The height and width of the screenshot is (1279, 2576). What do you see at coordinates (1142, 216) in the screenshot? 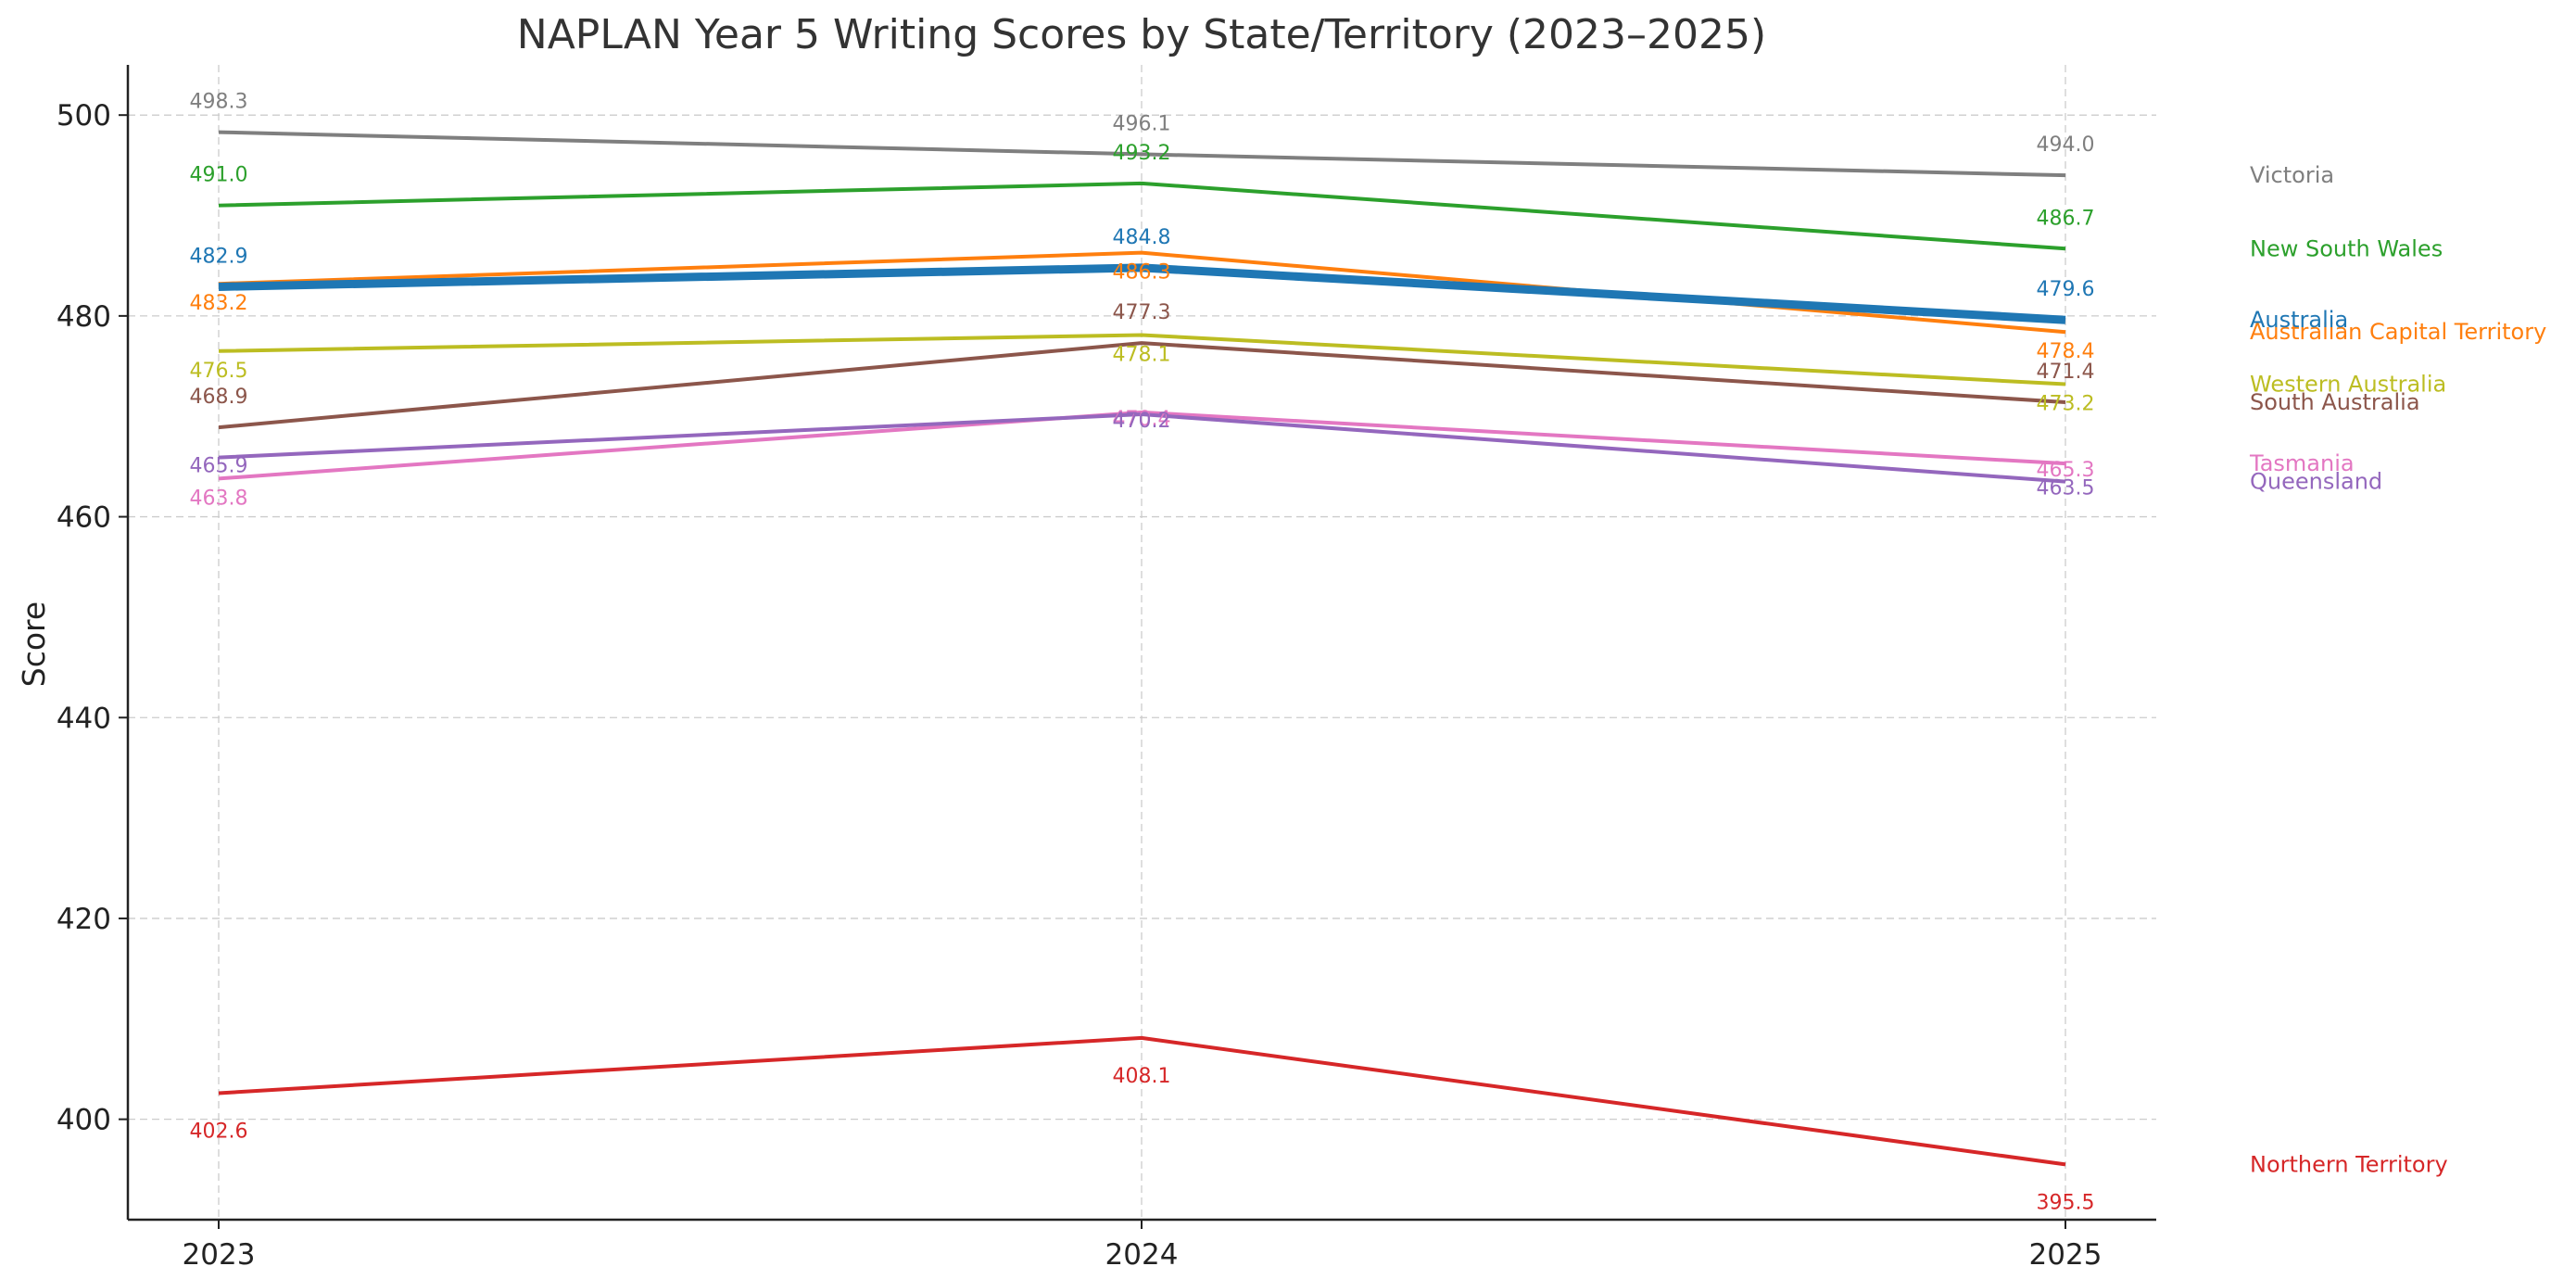
I see `series-line-new-south-wales` at bounding box center [1142, 216].